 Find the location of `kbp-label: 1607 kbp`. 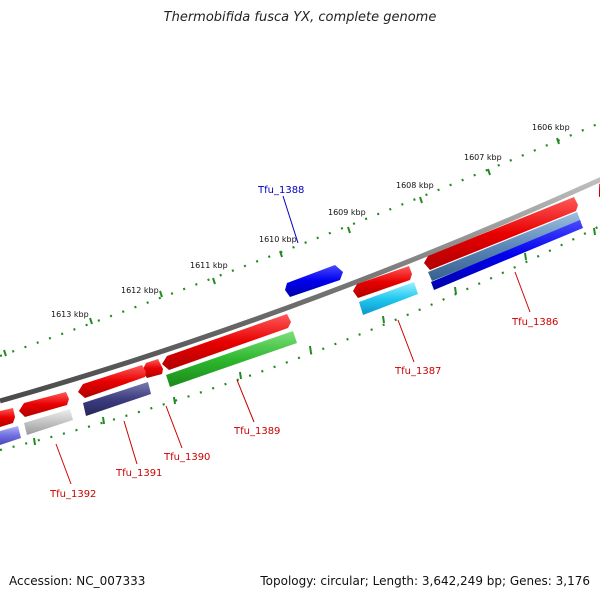

kbp-label: 1607 kbp is located at coordinates (483, 157).